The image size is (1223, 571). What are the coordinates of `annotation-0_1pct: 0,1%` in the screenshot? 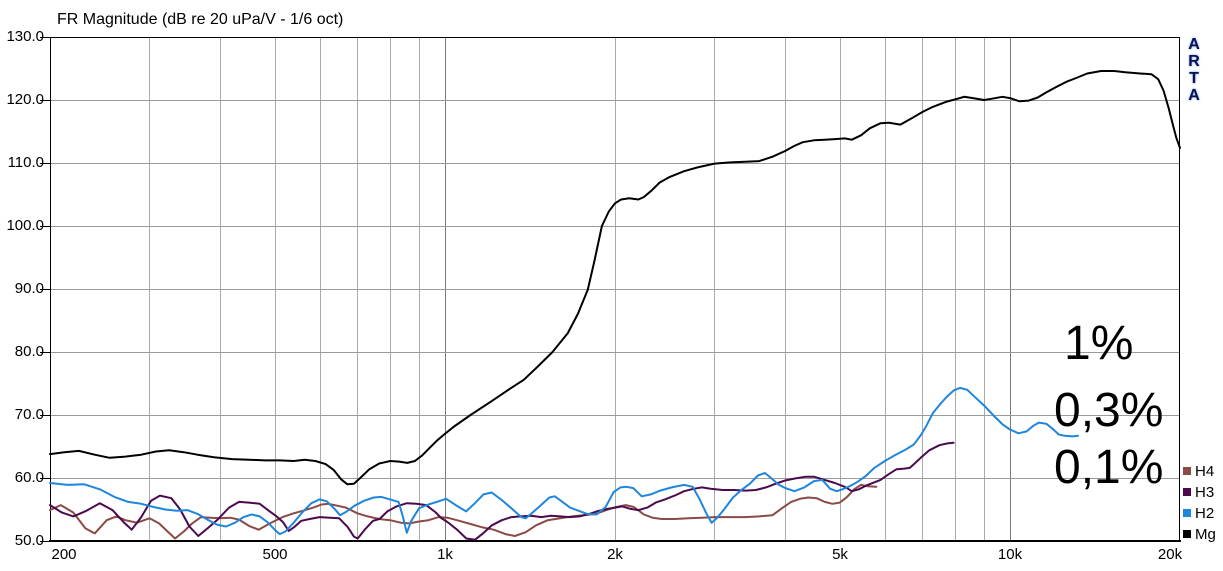 It's located at (1109, 467).